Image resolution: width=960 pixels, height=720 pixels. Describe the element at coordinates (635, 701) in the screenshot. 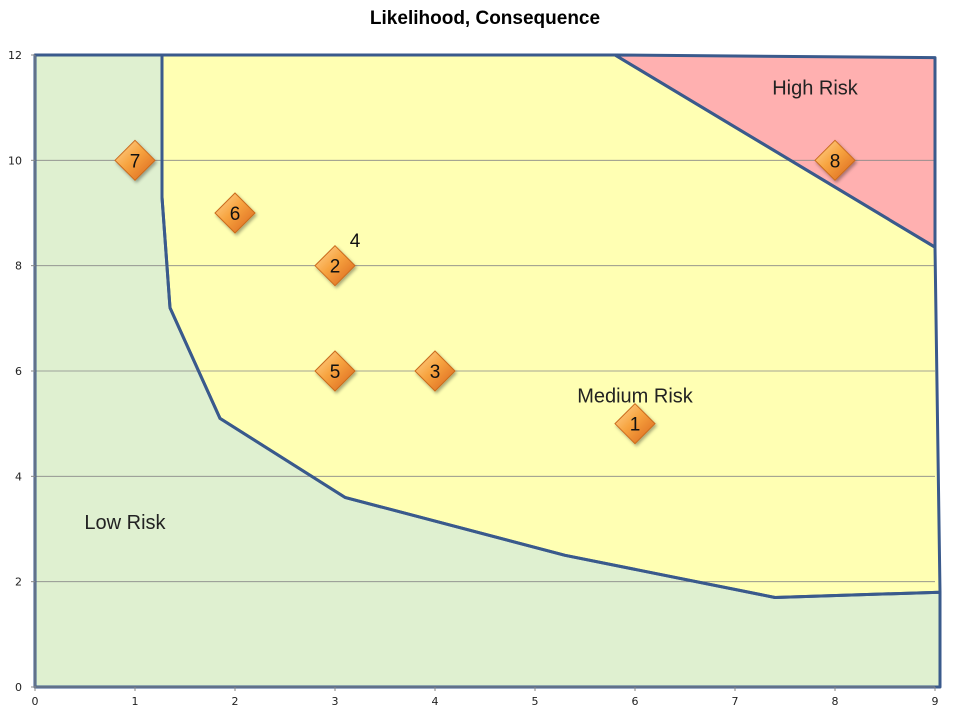

I see `x-tick-label-6: 6` at that location.